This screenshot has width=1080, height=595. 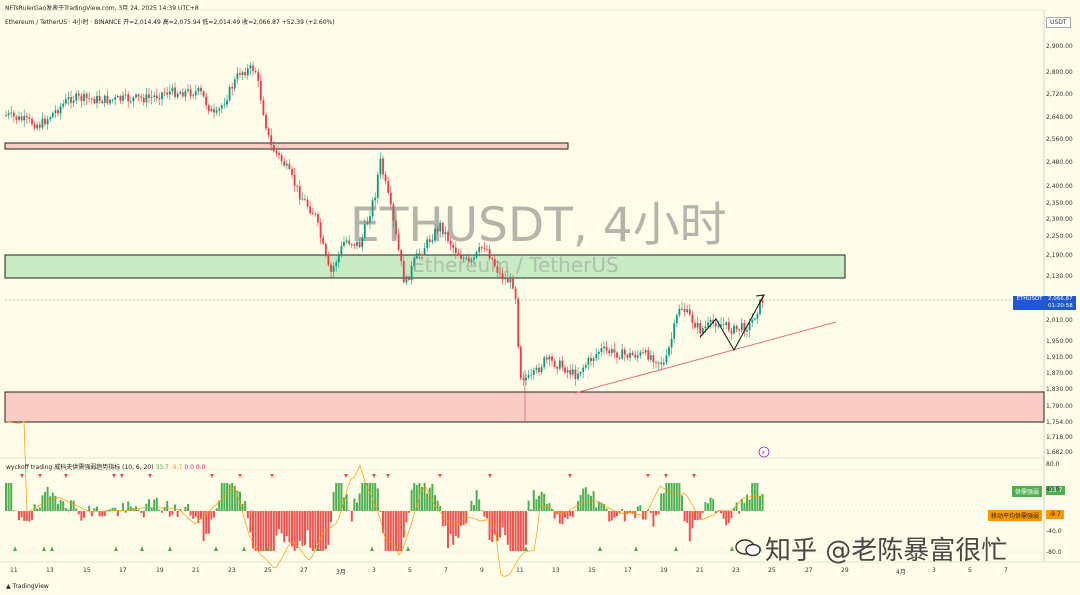 What do you see at coordinates (196, 570) in the screenshot?
I see `x-tick-label: 21` at bounding box center [196, 570].